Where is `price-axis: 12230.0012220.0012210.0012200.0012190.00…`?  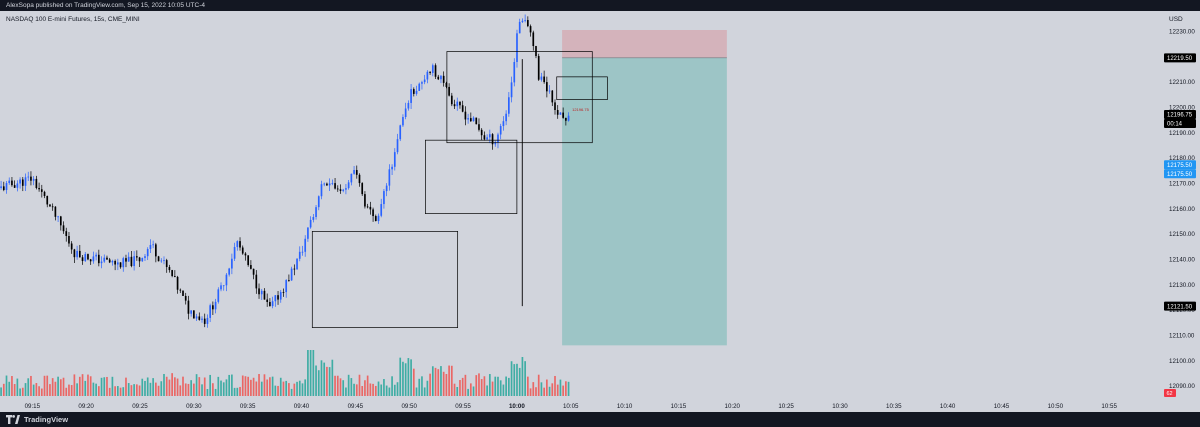 price-axis: 12230.0012220.0012210.0012200.0012190.00… is located at coordinates (1182, 210).